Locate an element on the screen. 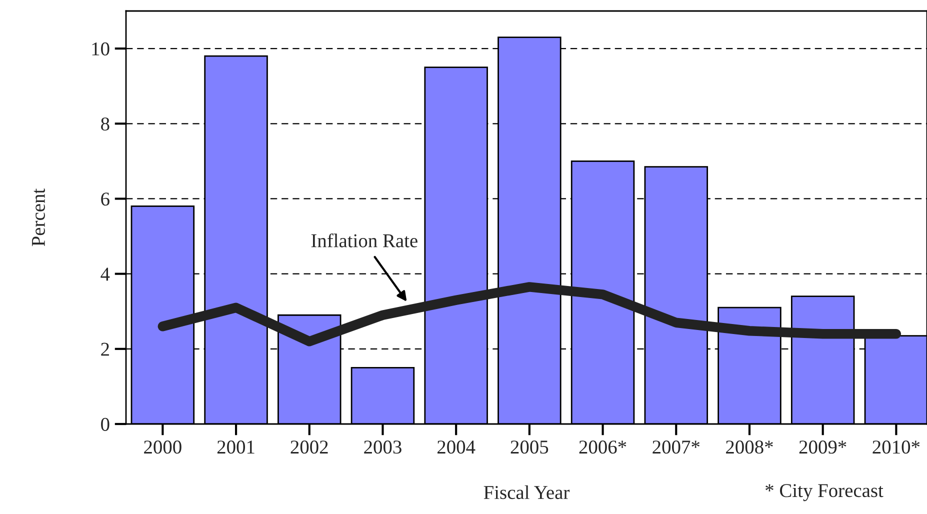 Image resolution: width=927 pixels, height=514 pixels. y-tick-label: 10 is located at coordinates (101, 49).